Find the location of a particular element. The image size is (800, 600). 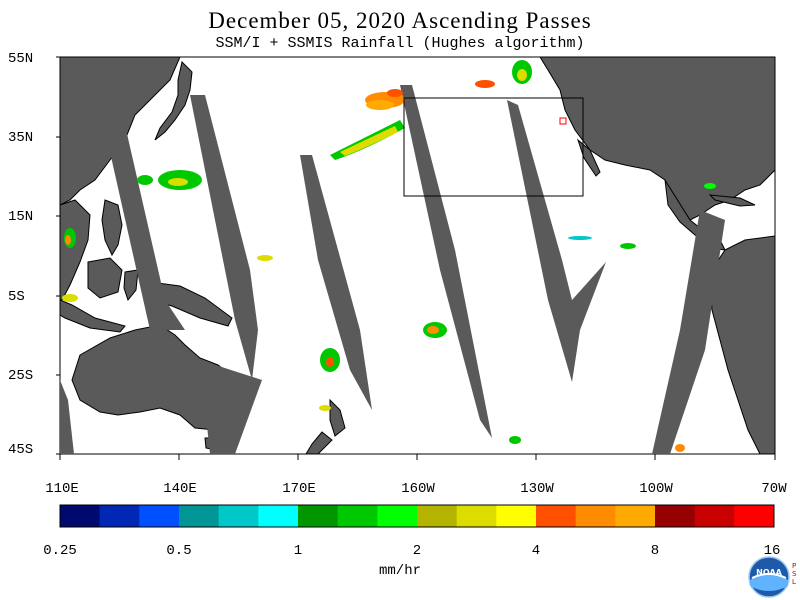

colorbar-label-16: 16 is located at coordinates (772, 551).